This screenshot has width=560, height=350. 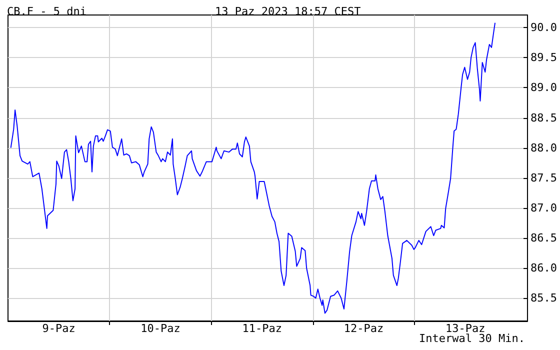 I want to click on x-tick-label: 13-Paz, so click(x=466, y=328).